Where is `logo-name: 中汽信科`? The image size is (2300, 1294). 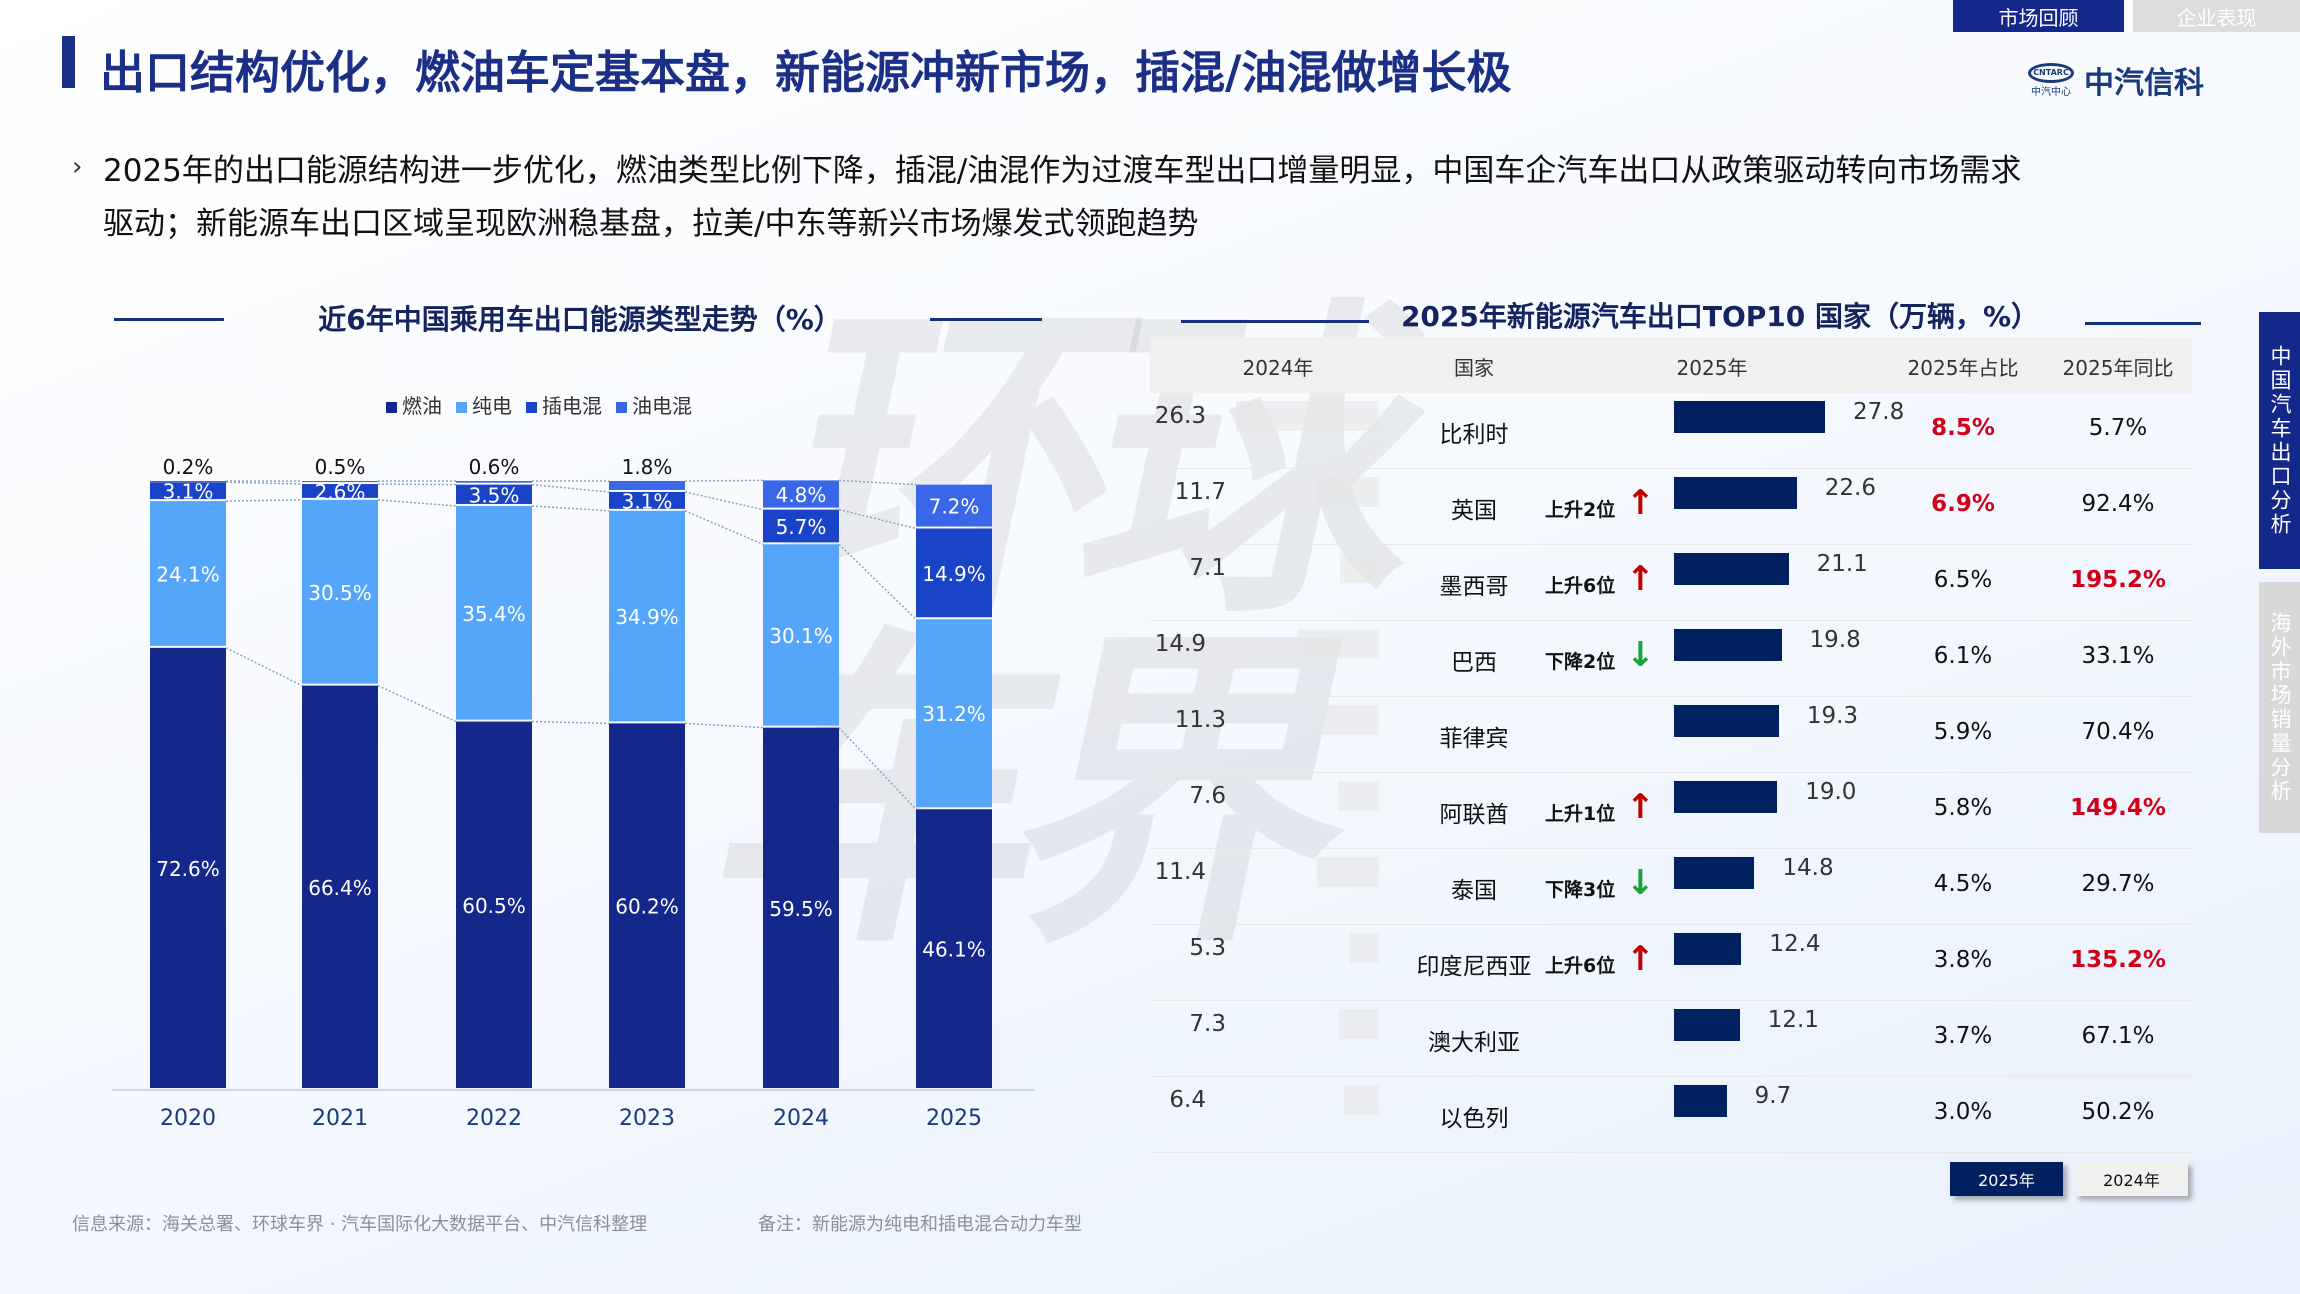 logo-name: 中汽信科 is located at coordinates (2144, 83).